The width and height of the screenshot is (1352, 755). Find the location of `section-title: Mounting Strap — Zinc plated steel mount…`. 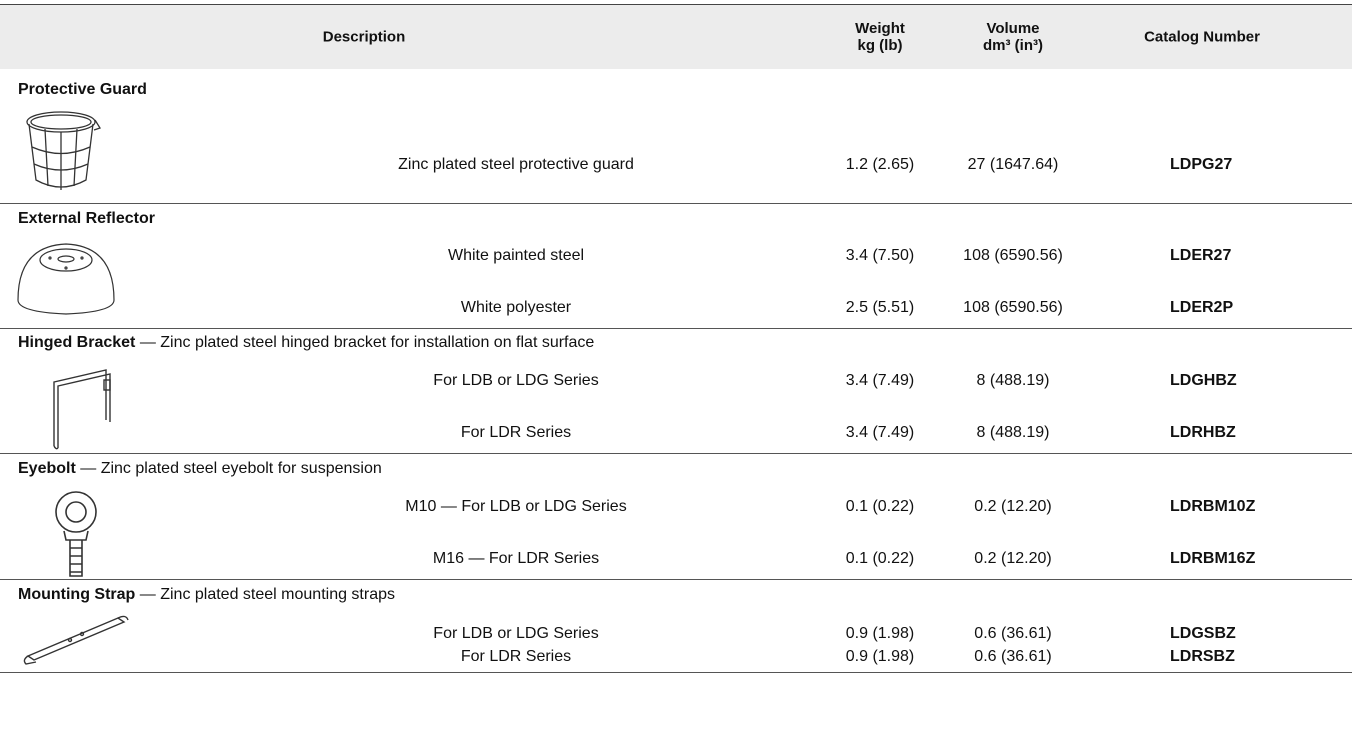

section-title: Mounting Strap — Zinc plated steel mount… is located at coordinates (206, 595).